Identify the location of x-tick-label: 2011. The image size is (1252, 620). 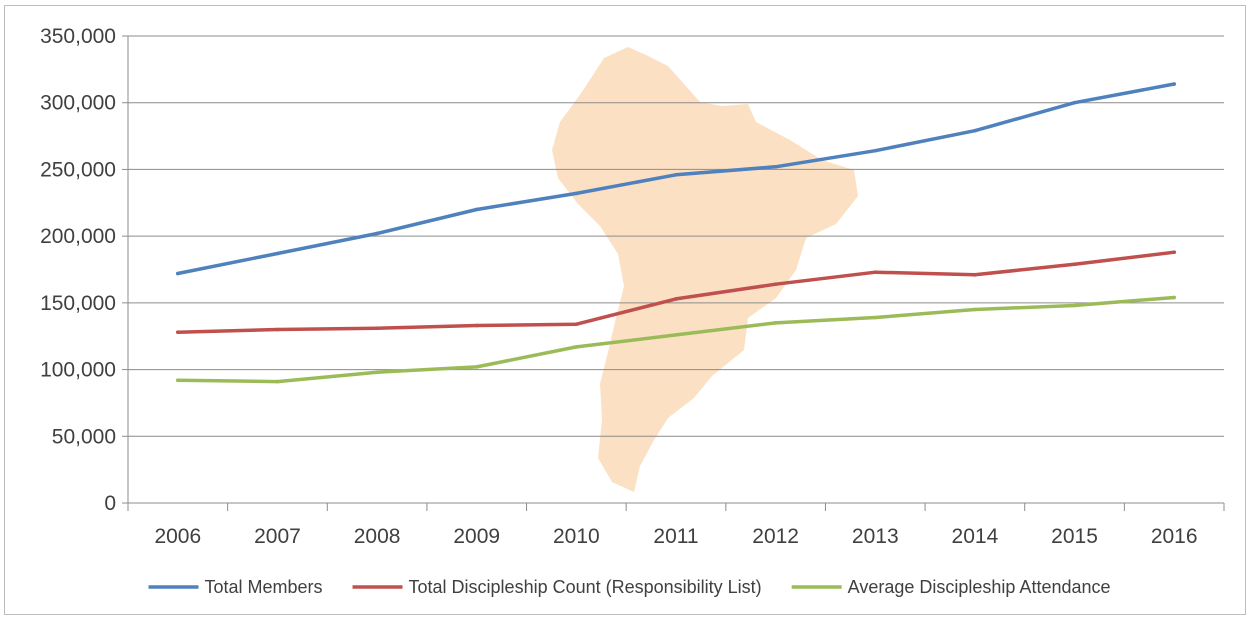
(675, 536).